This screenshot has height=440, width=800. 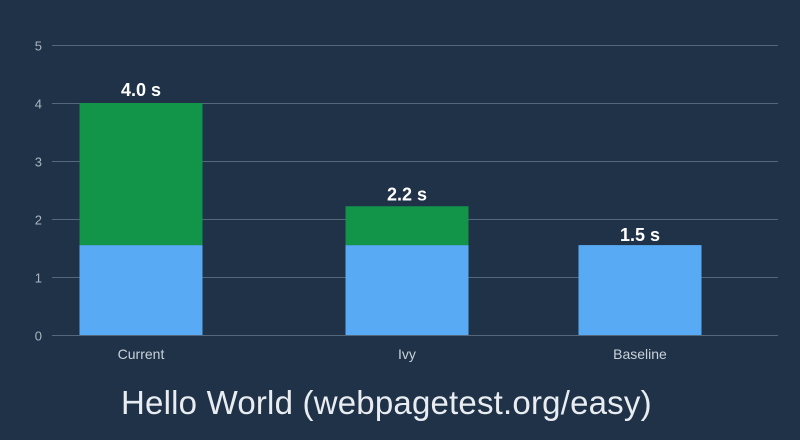 I want to click on bar-value-label: 2.2 s, so click(x=407, y=194).